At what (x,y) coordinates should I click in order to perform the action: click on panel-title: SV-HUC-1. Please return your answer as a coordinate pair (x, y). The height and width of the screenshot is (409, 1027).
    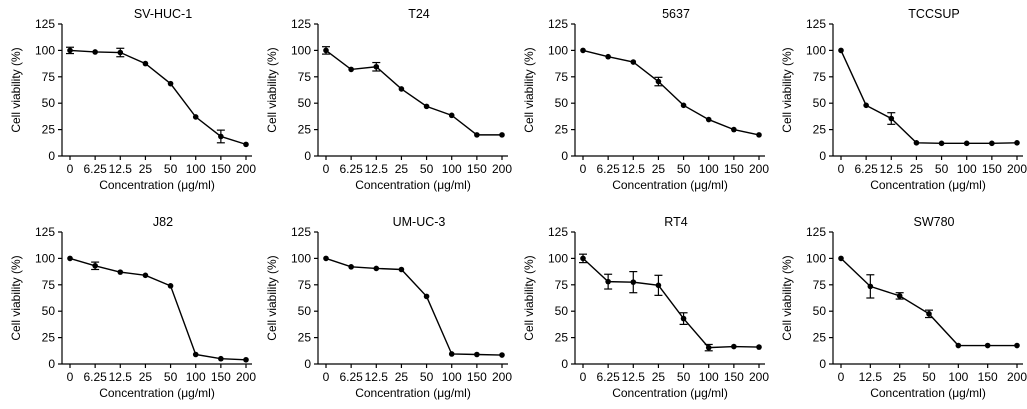
    Looking at the image, I should click on (163, 14).